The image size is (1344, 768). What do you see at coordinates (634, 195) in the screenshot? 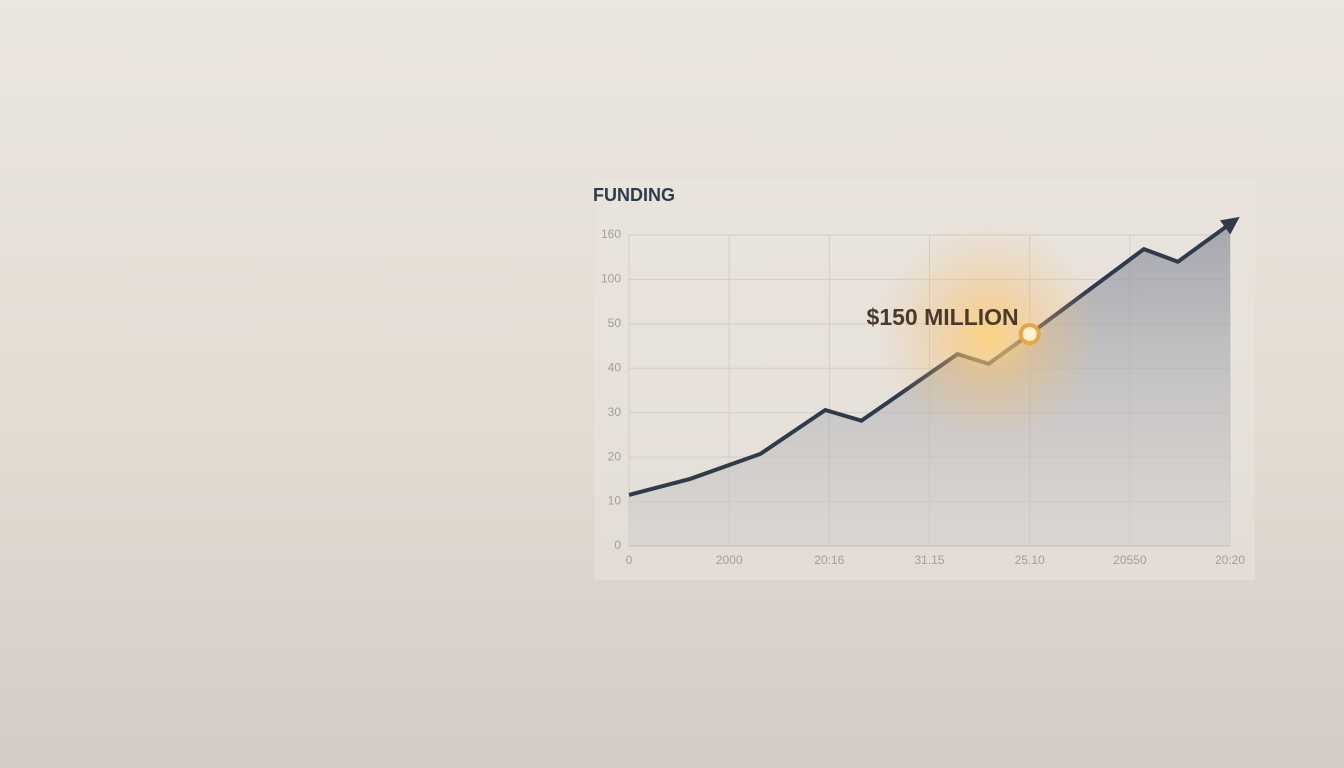
I see `chart-title: FUNDING` at bounding box center [634, 195].